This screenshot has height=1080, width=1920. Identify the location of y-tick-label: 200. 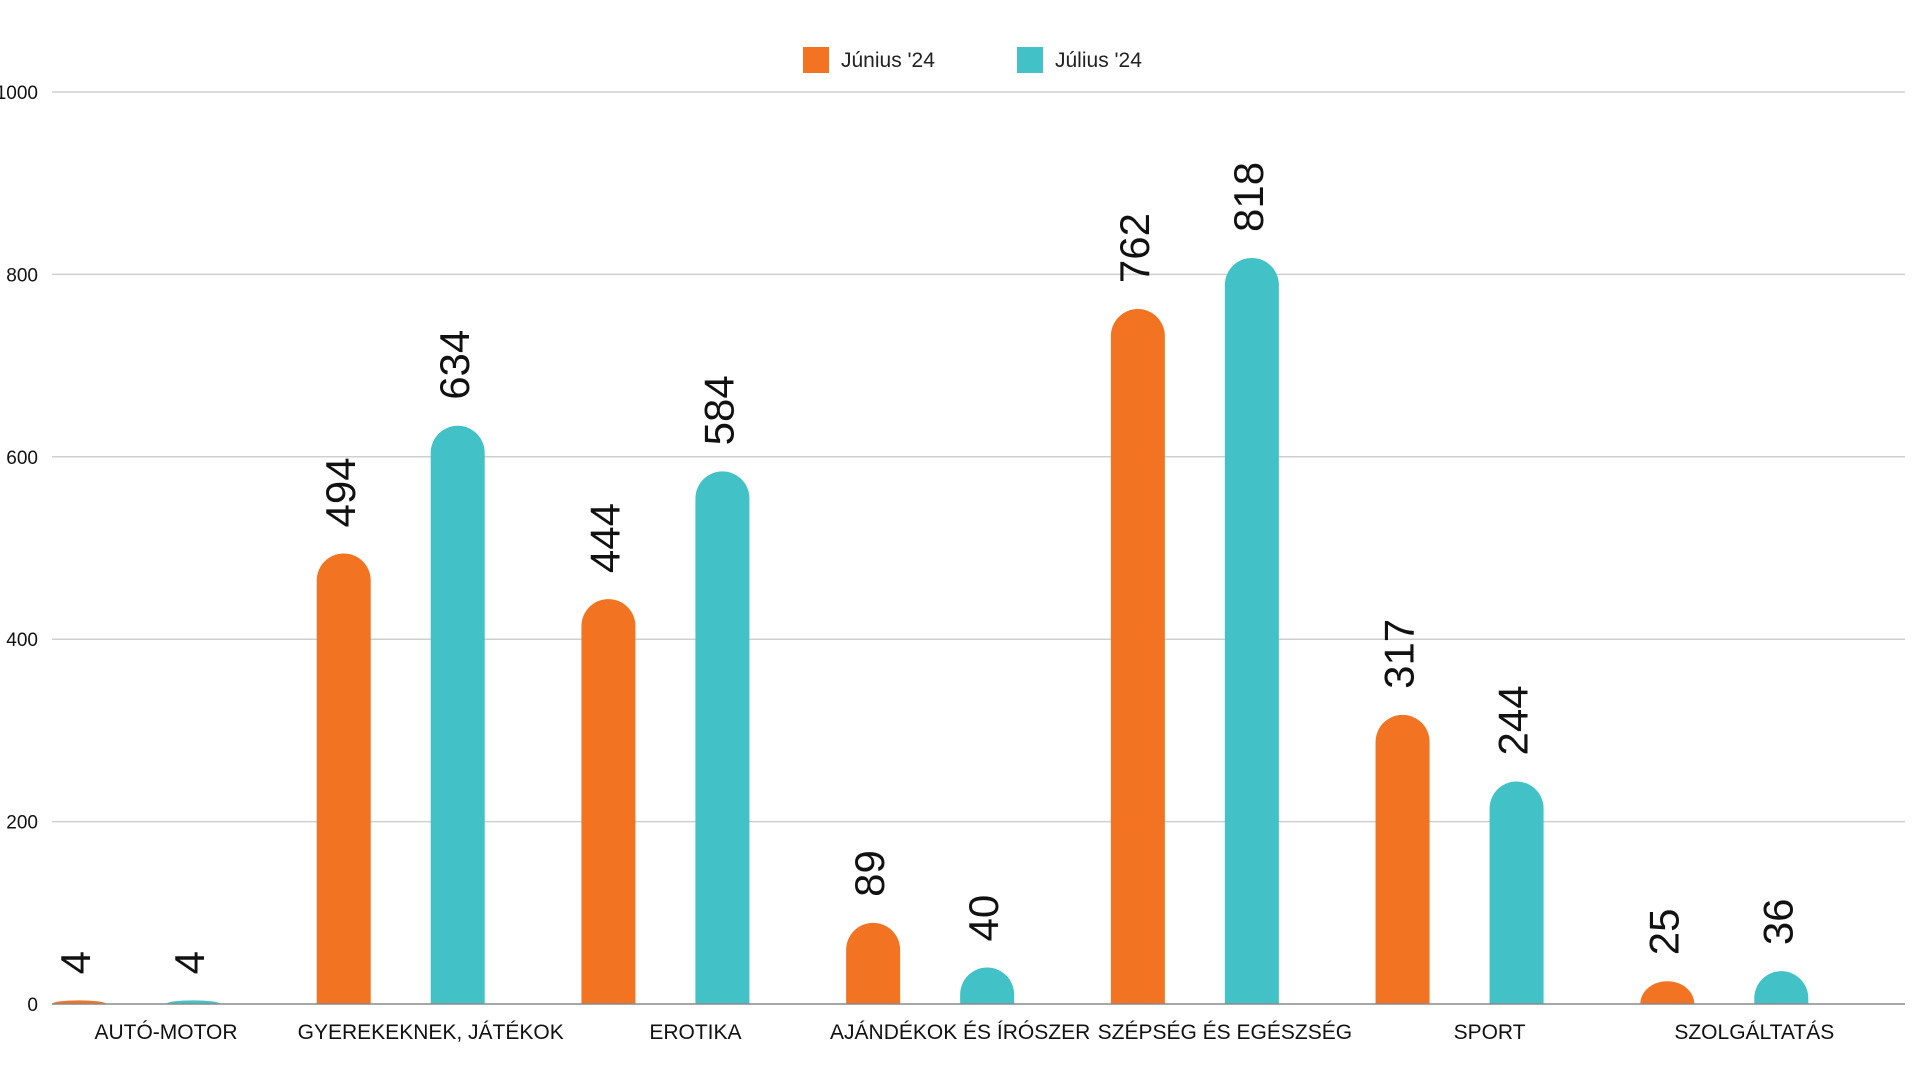
(22, 823).